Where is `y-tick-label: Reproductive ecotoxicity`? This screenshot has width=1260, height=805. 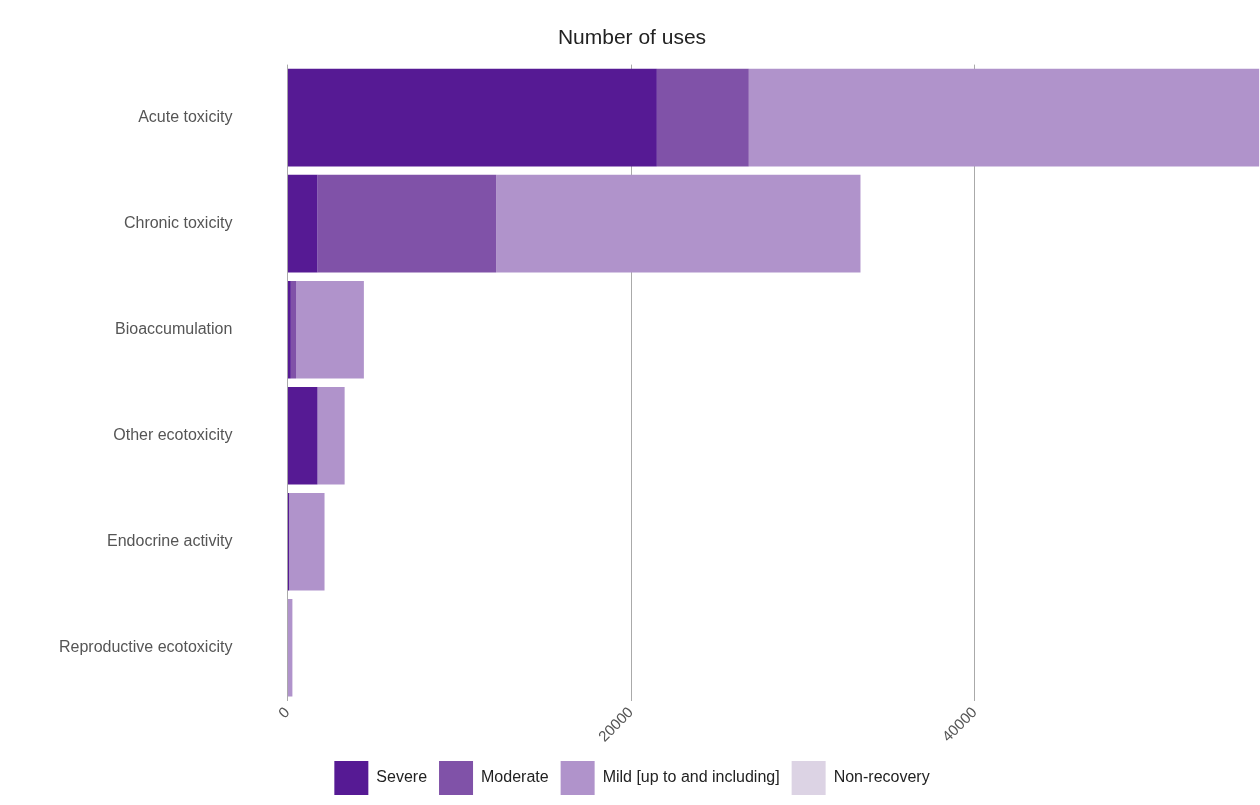
y-tick-label: Reproductive ecotoxicity is located at coordinates (145, 647).